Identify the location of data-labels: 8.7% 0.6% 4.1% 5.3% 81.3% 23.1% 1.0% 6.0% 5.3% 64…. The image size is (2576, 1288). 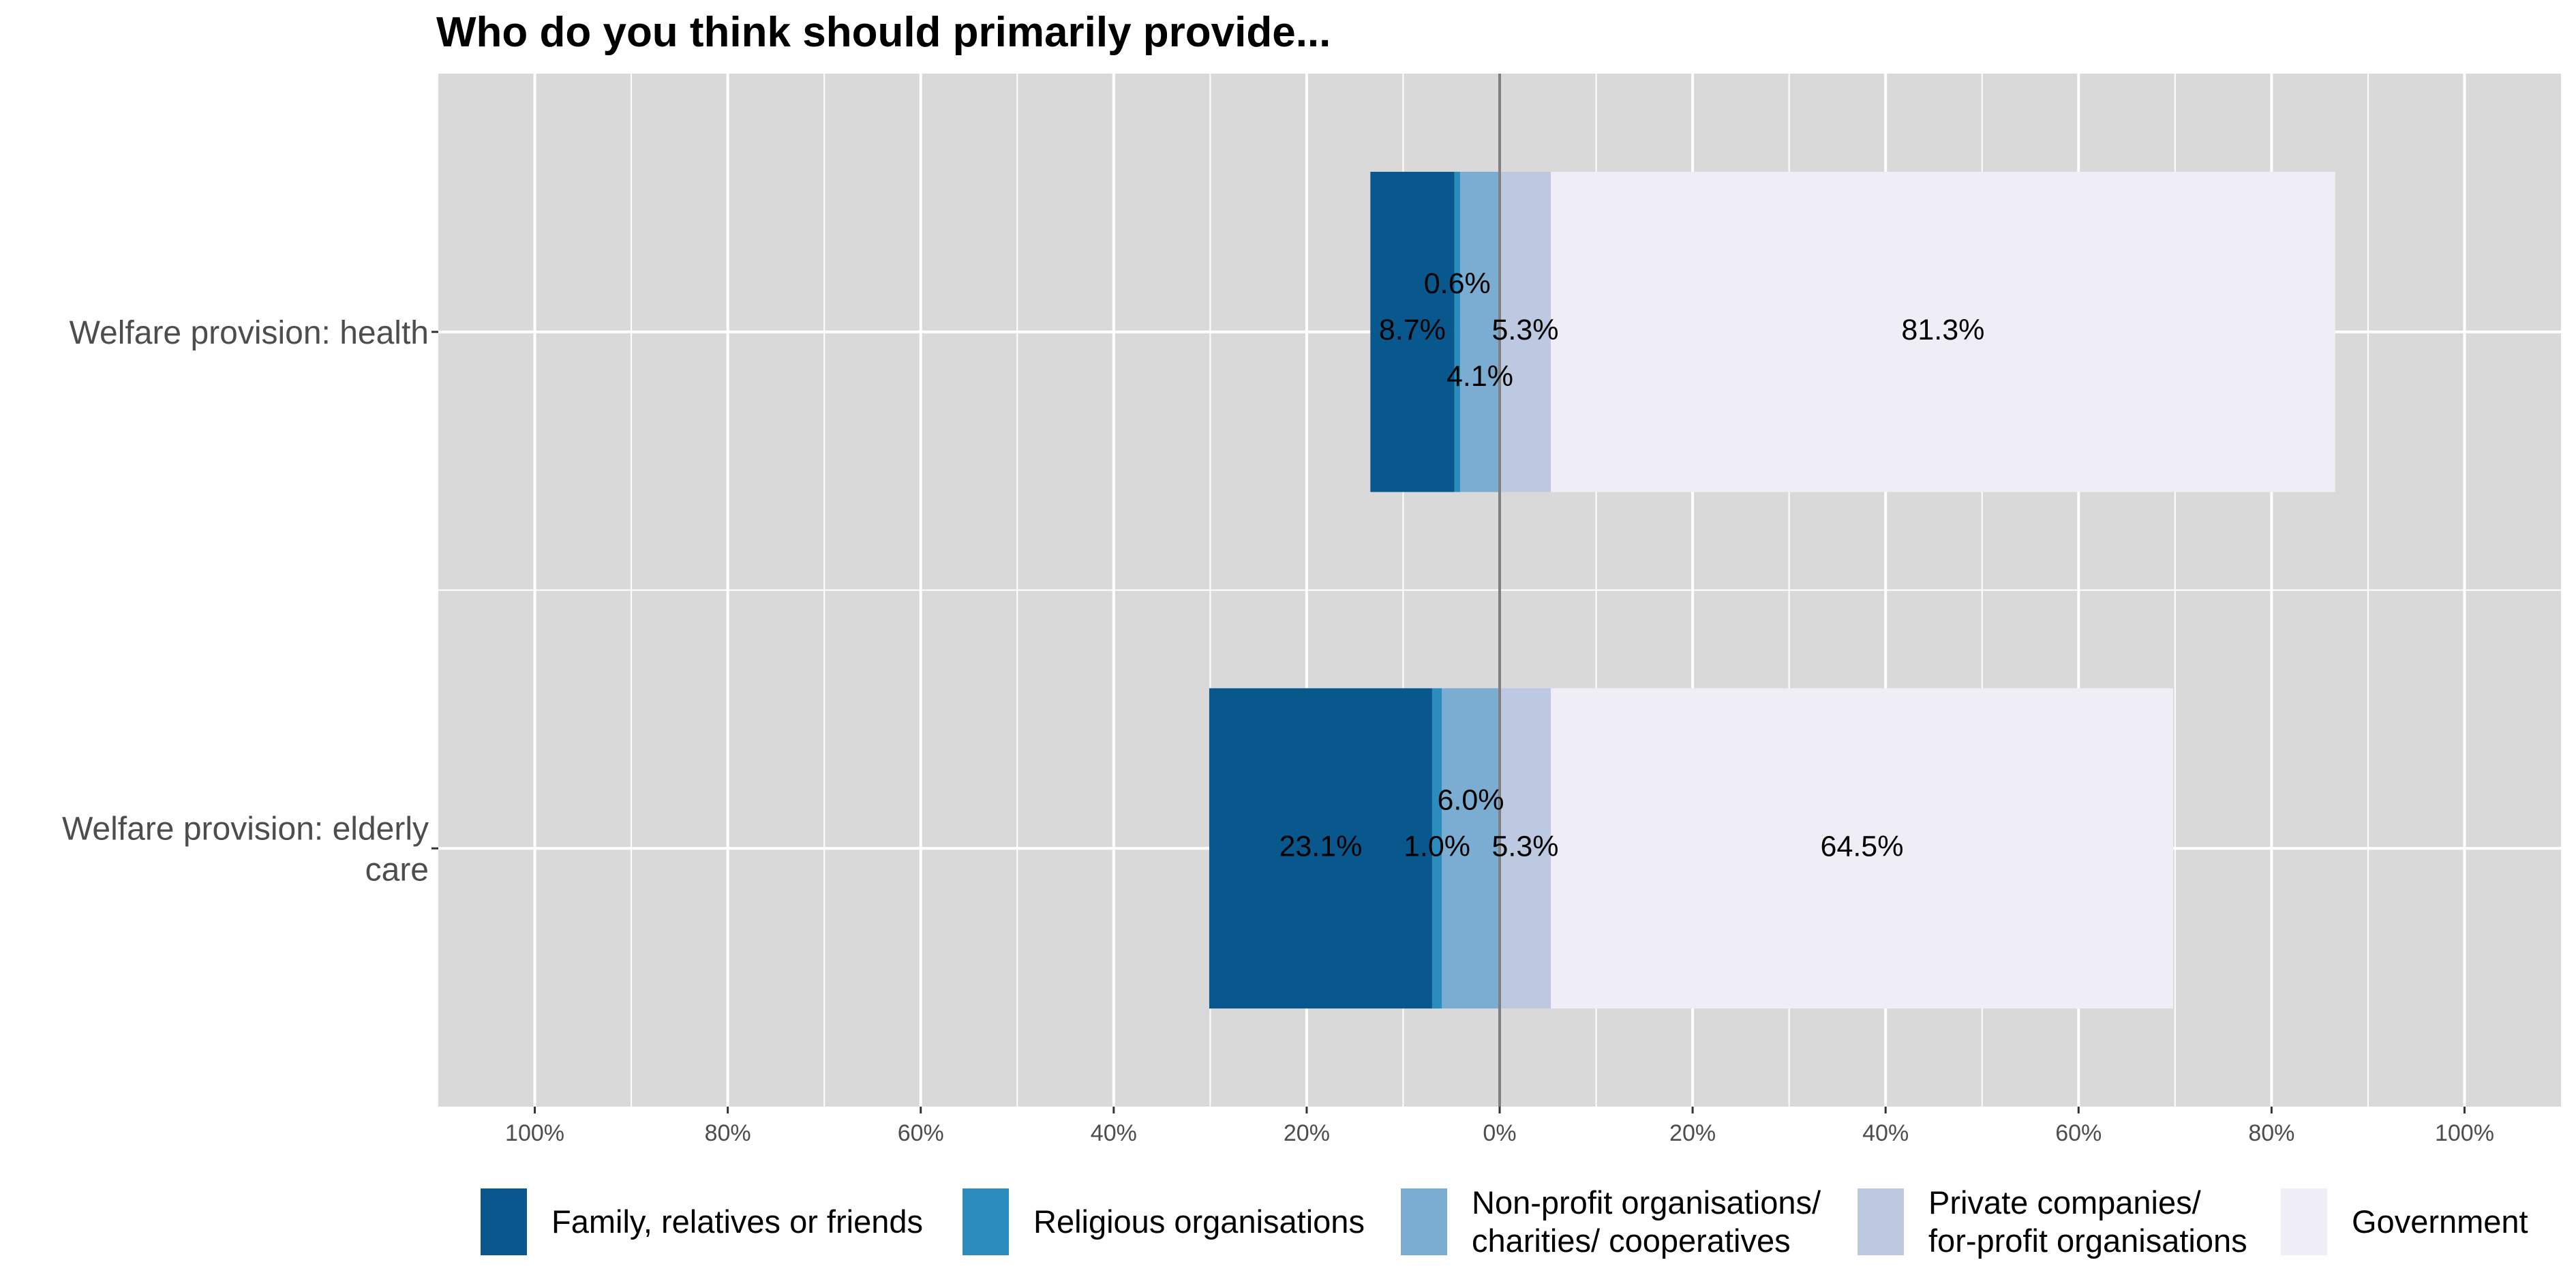
(1631, 565).